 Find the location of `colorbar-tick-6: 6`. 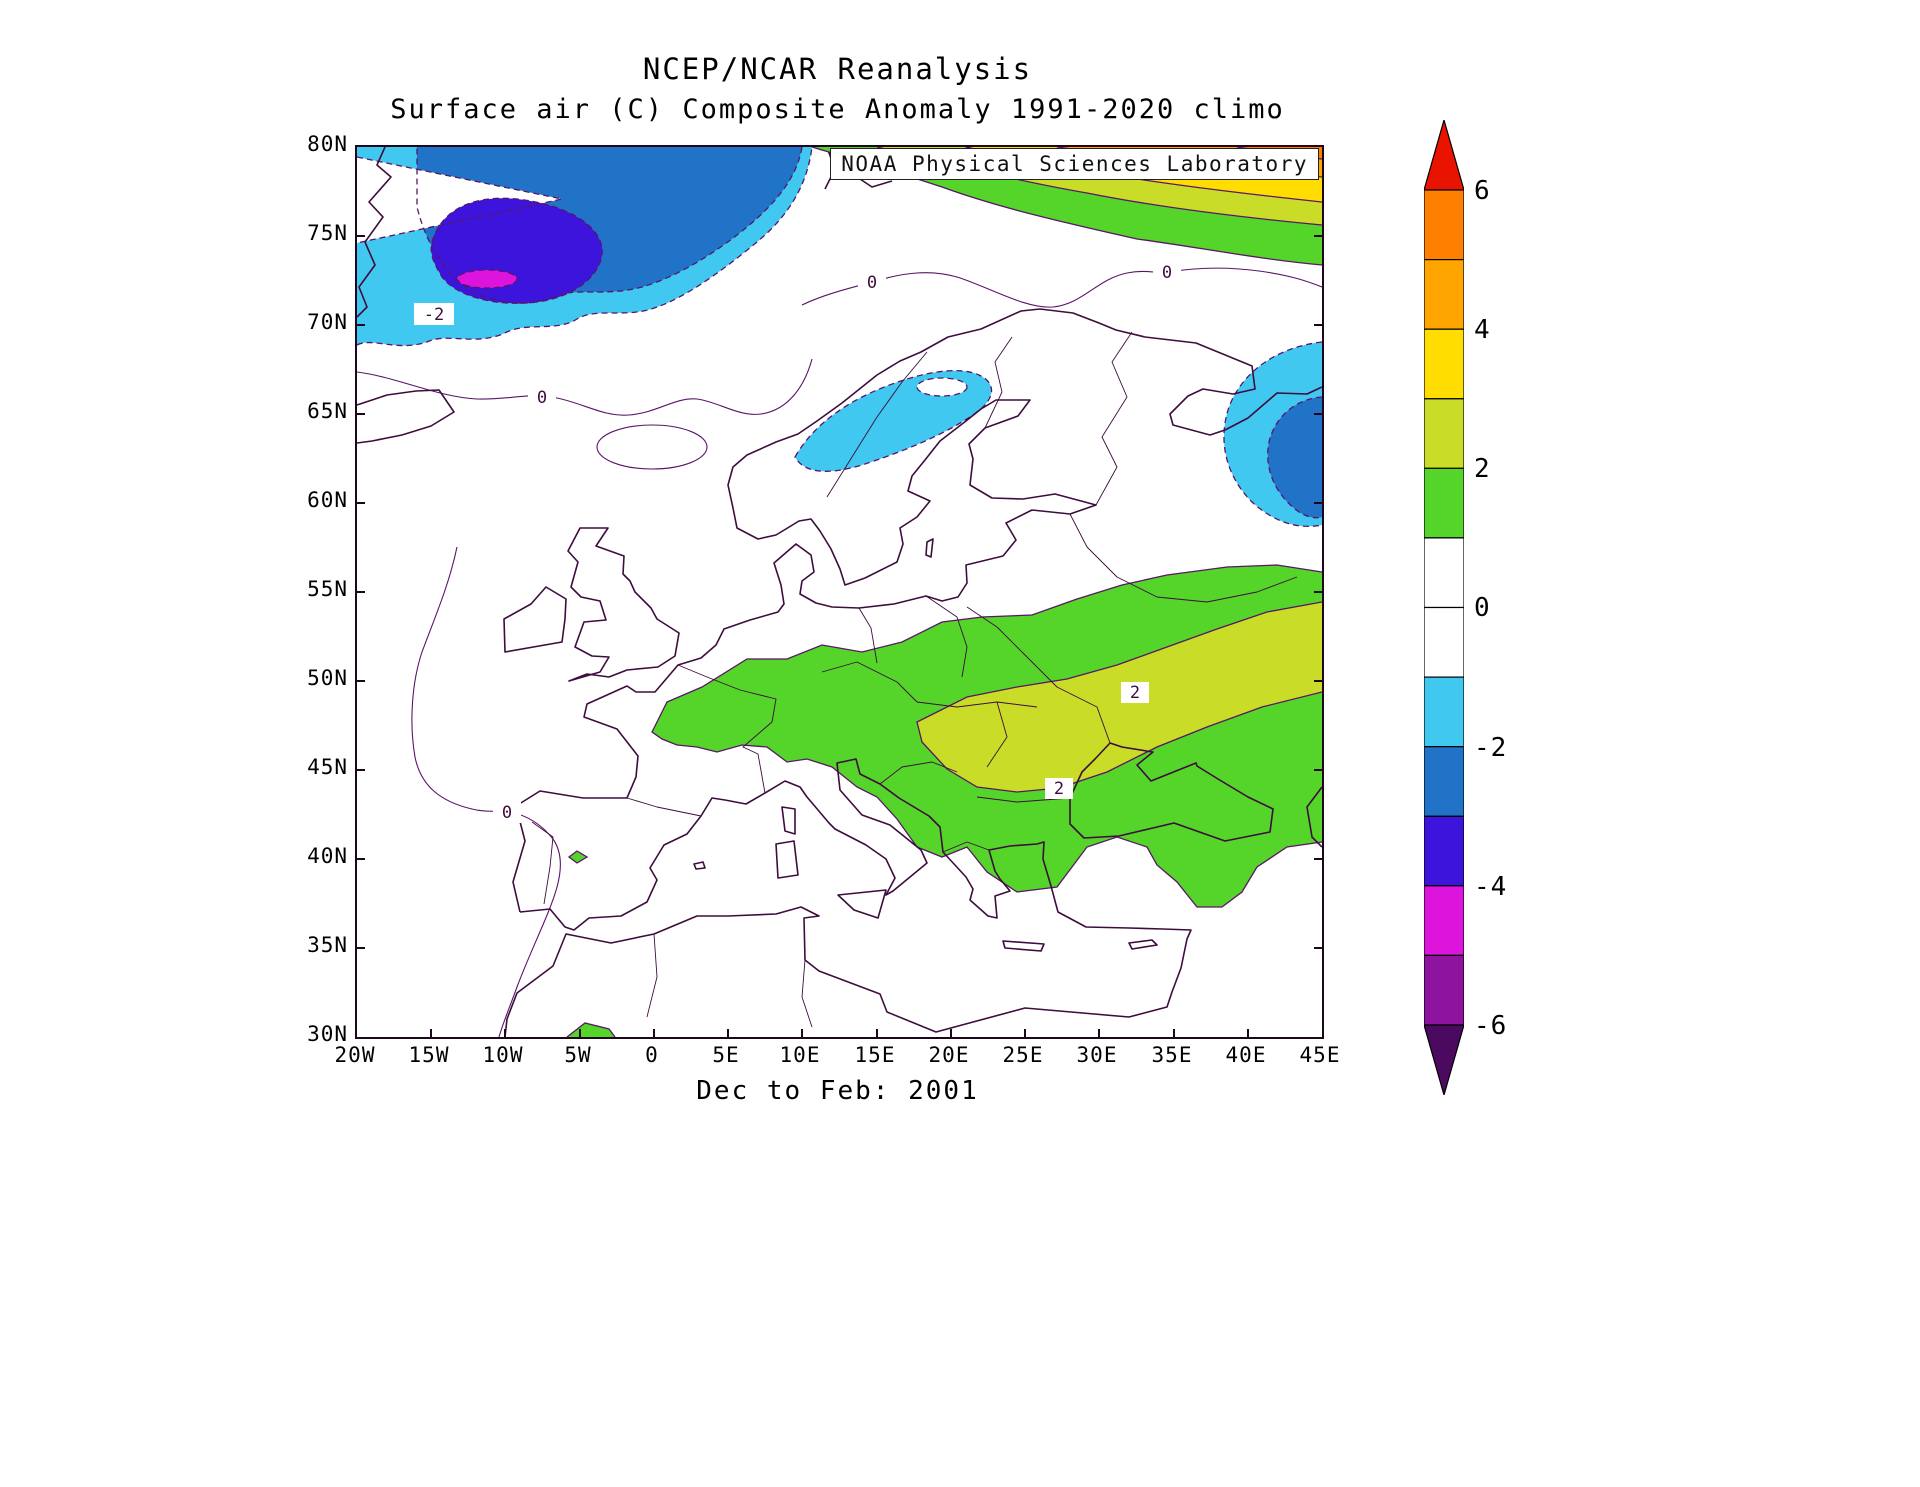

colorbar-tick-6: 6 is located at coordinates (1482, 191).